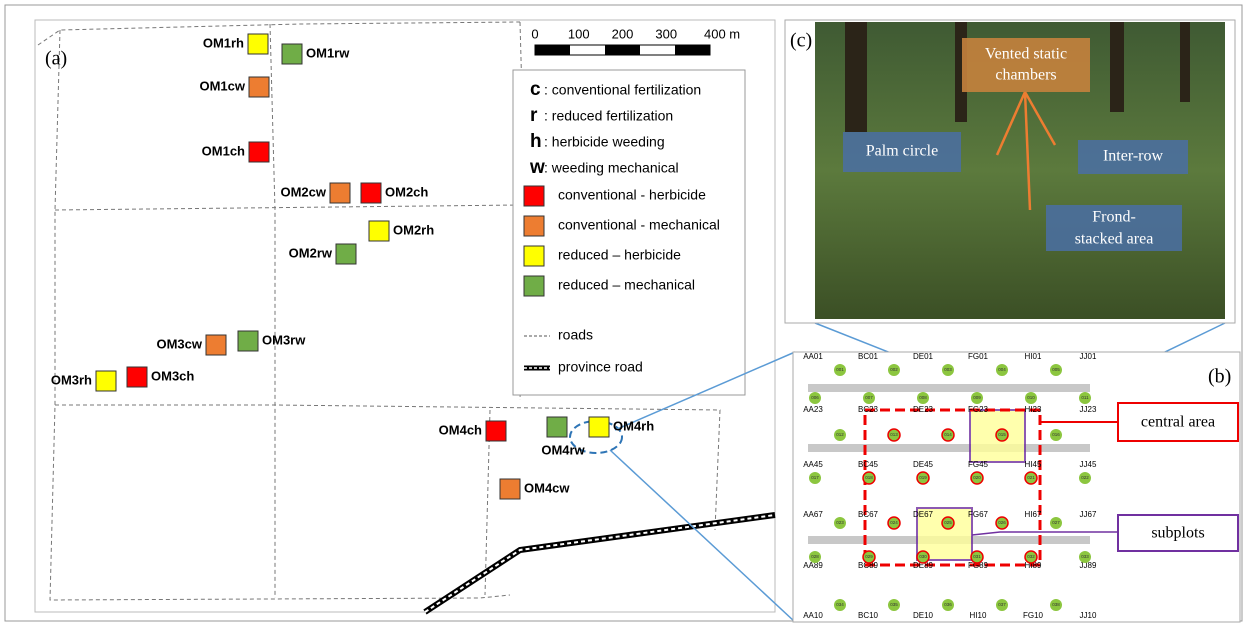 The width and height of the screenshot is (1248, 632). I want to click on point-label: 013, so click(894, 434).